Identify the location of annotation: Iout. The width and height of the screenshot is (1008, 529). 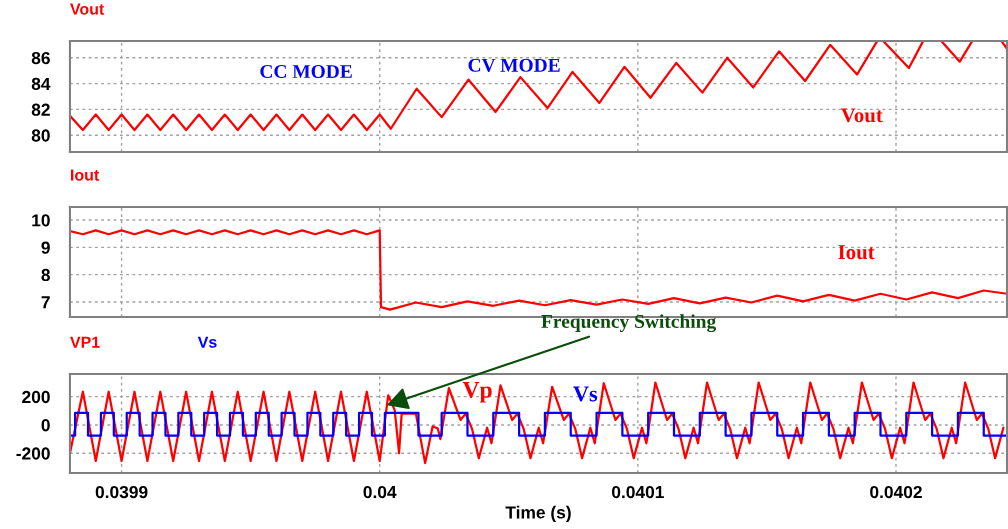
(856, 252).